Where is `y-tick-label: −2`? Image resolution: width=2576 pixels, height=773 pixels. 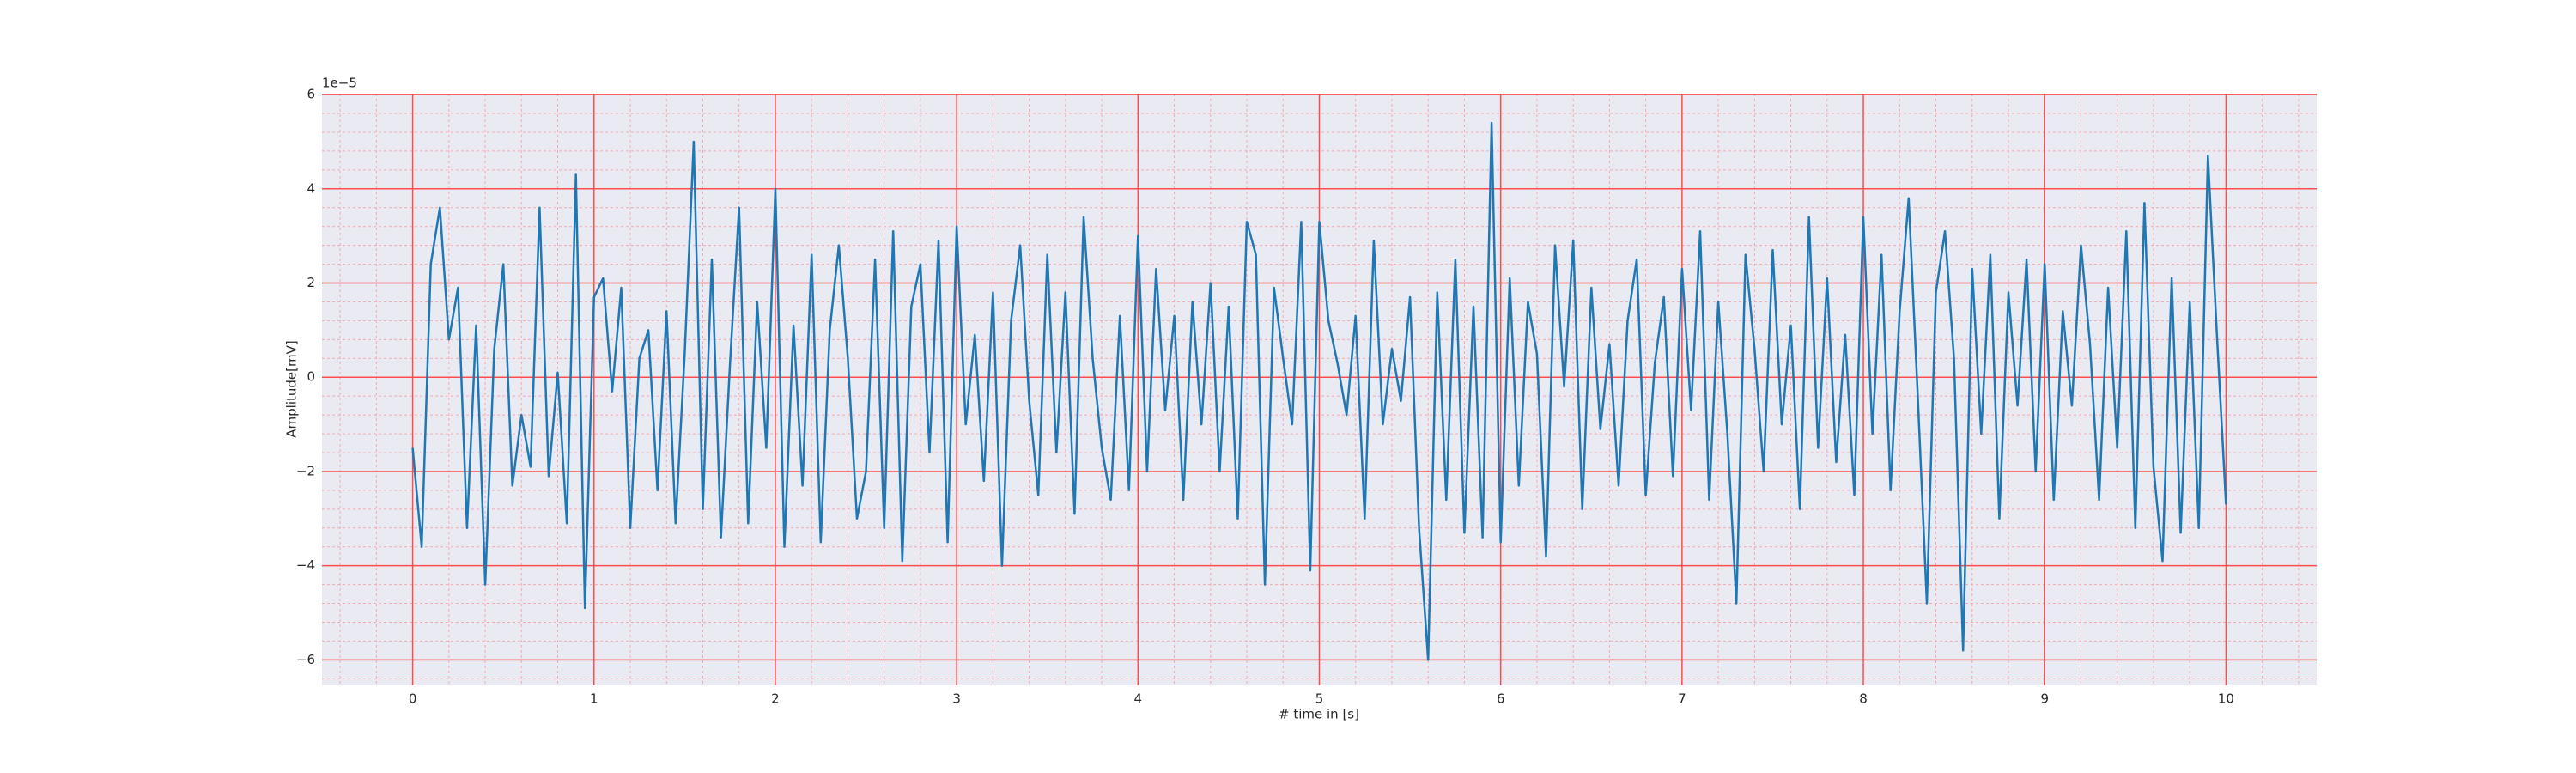 y-tick-label: −2 is located at coordinates (305, 470).